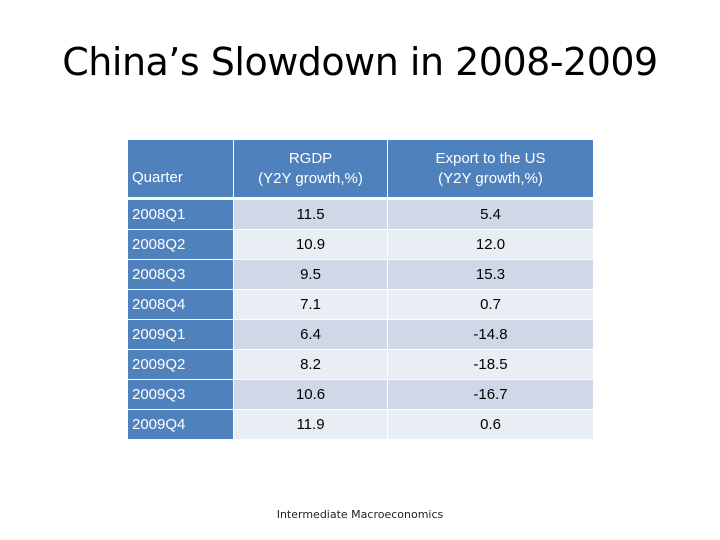  Describe the element at coordinates (180, 168) in the screenshot. I see `header-quarter: Quarter` at that location.